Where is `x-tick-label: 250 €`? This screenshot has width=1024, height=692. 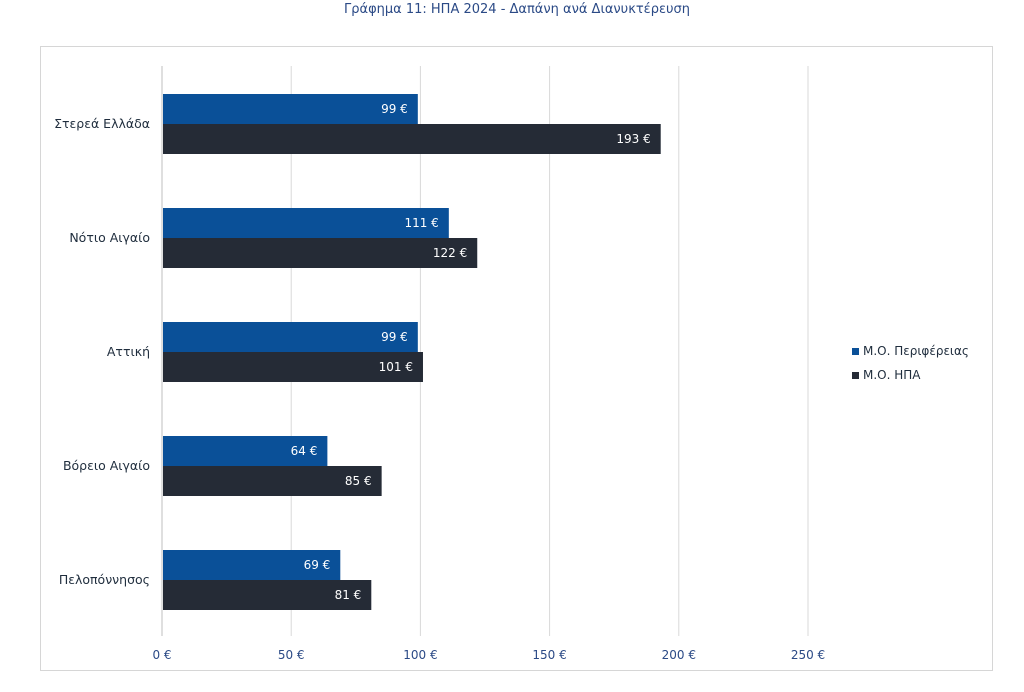
x-tick-label: 250 € is located at coordinates (808, 655).